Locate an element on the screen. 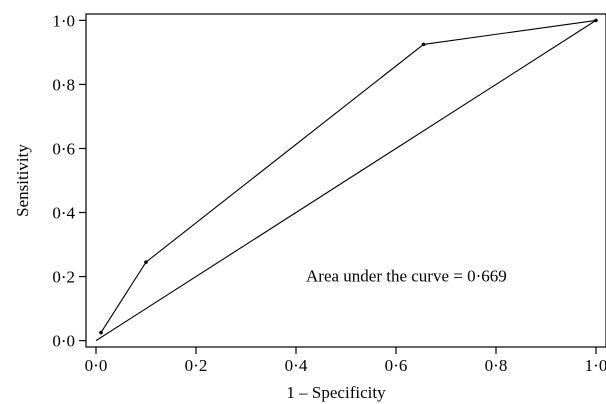  y-axis-label: Sensitivity is located at coordinates (22, 180).